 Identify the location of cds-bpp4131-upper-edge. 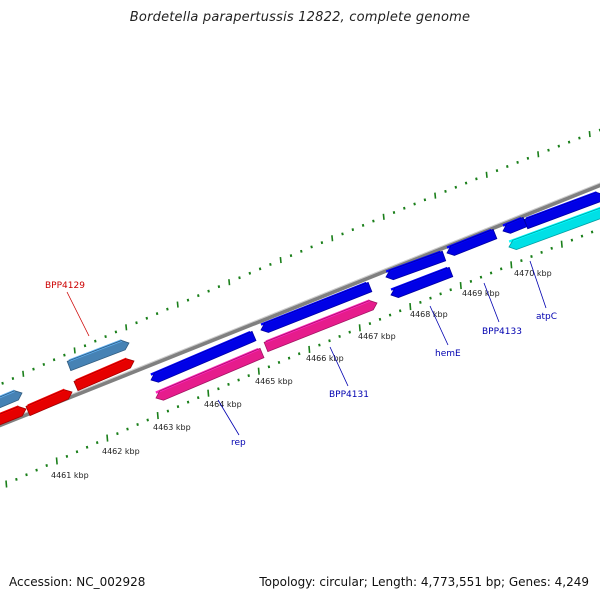
(316, 307).